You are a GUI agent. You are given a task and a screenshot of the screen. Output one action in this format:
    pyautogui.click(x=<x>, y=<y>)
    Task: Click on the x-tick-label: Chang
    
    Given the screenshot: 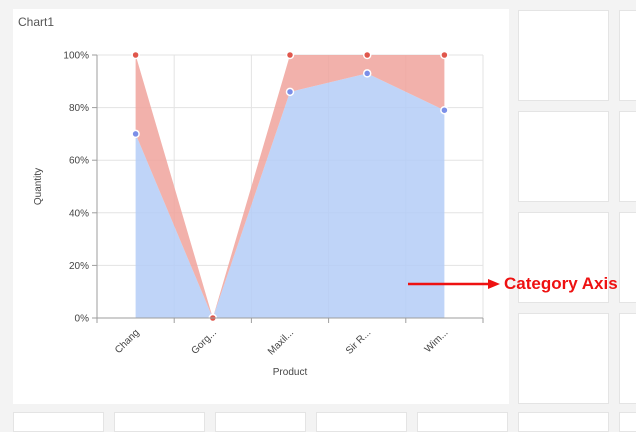 What is the action you would take?
    pyautogui.click(x=127, y=341)
    